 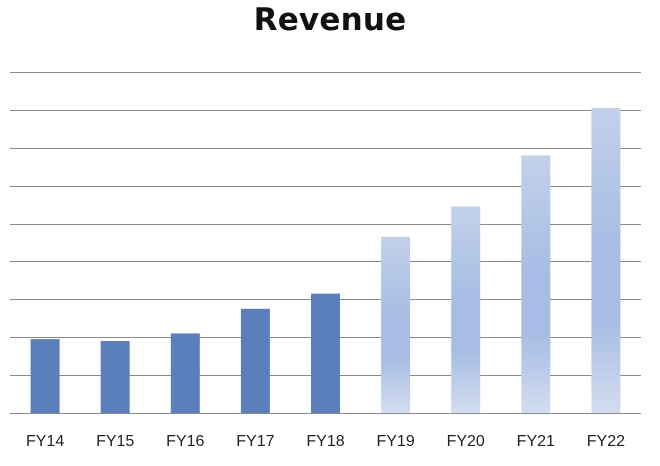 I want to click on bar-fy14, so click(x=45, y=376).